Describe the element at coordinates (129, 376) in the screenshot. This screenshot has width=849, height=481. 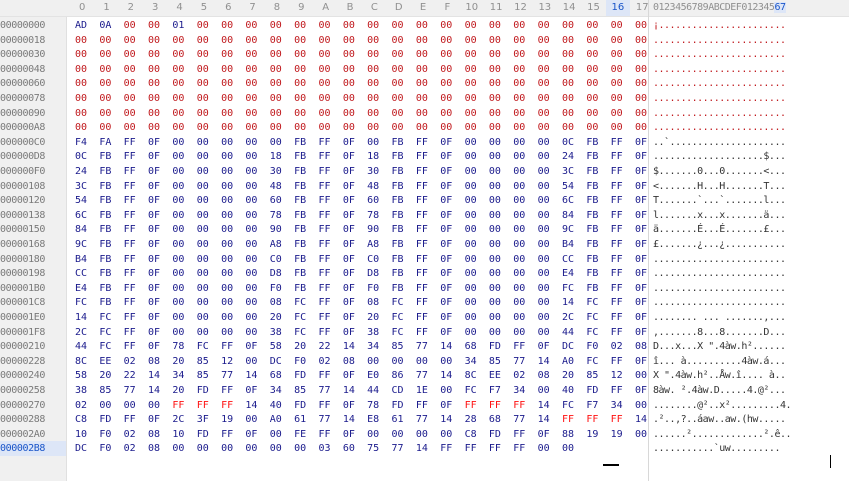
I see `hex-byte: 22` at that location.